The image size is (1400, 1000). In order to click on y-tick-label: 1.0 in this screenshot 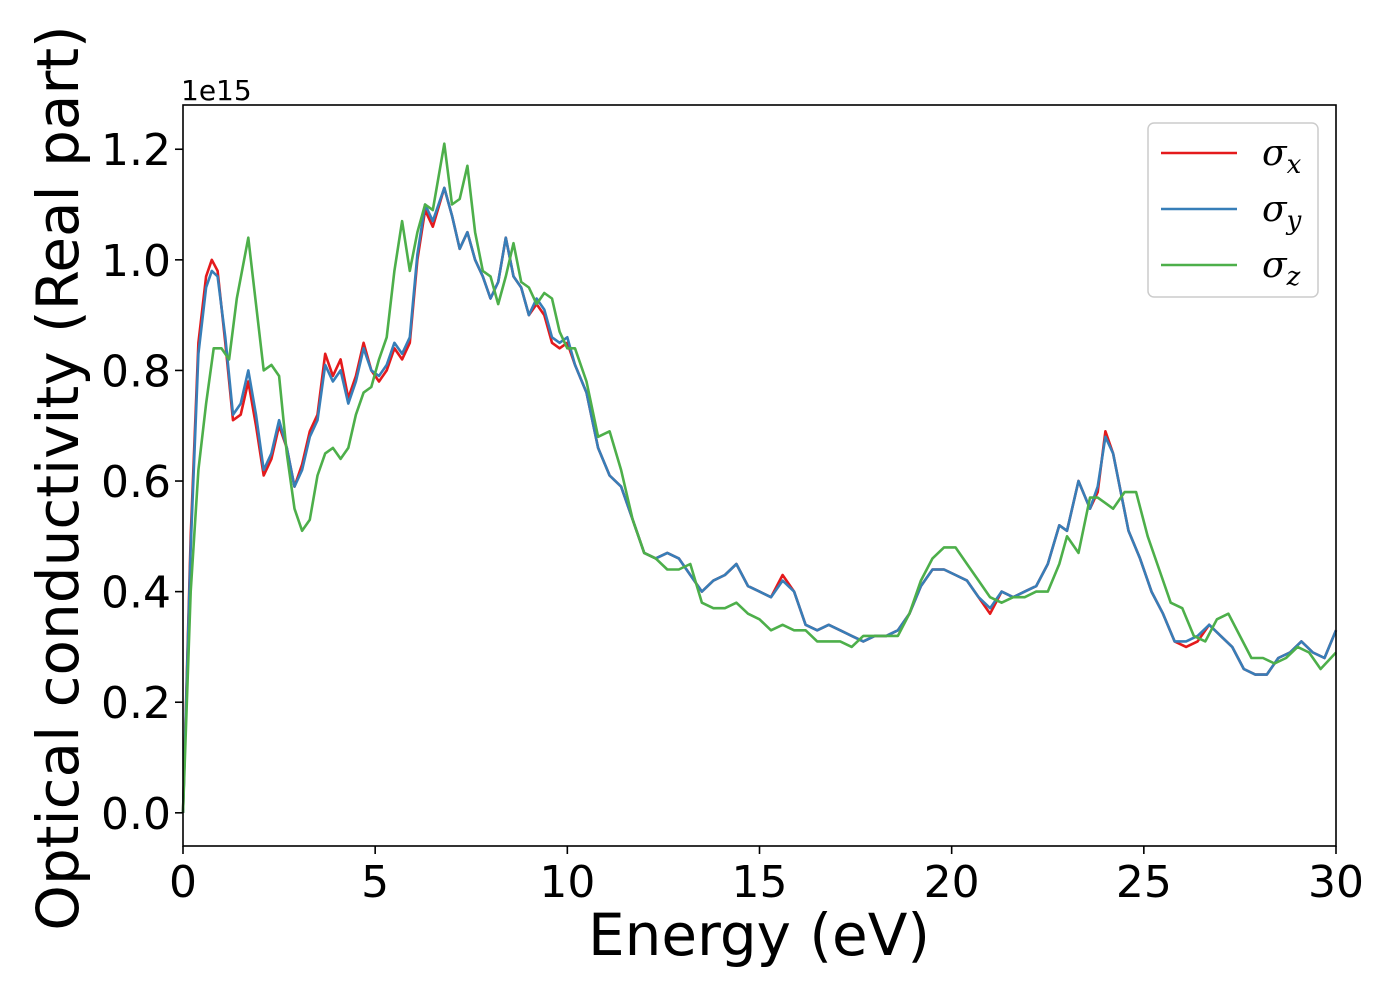, I will do `click(136, 261)`.